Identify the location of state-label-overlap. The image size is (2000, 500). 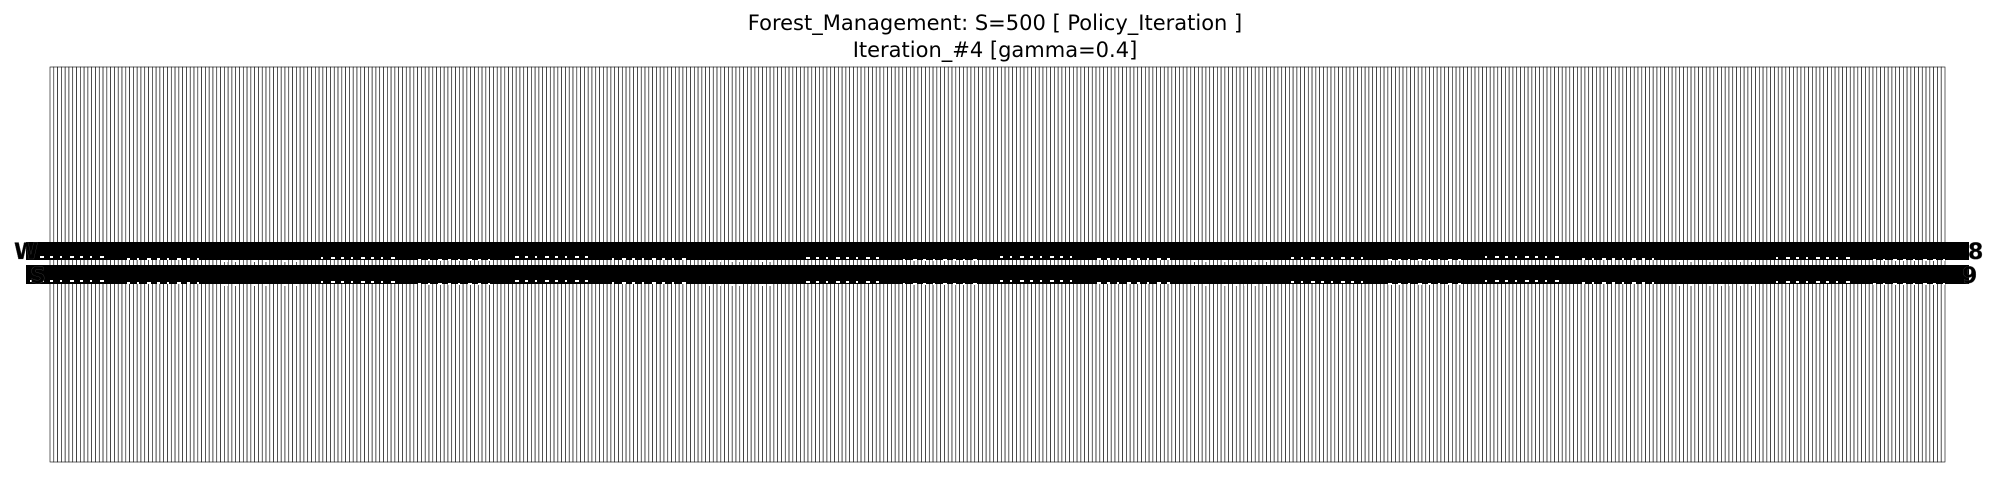
(997, 274).